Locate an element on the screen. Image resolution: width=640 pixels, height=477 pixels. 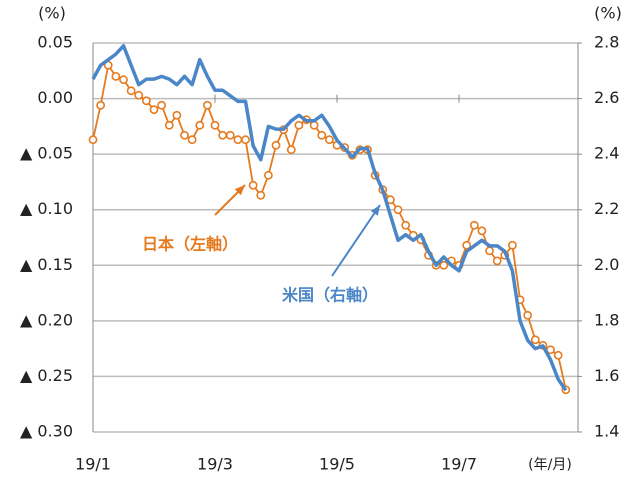
legend-label: 米国（右軸） is located at coordinates (330, 295).